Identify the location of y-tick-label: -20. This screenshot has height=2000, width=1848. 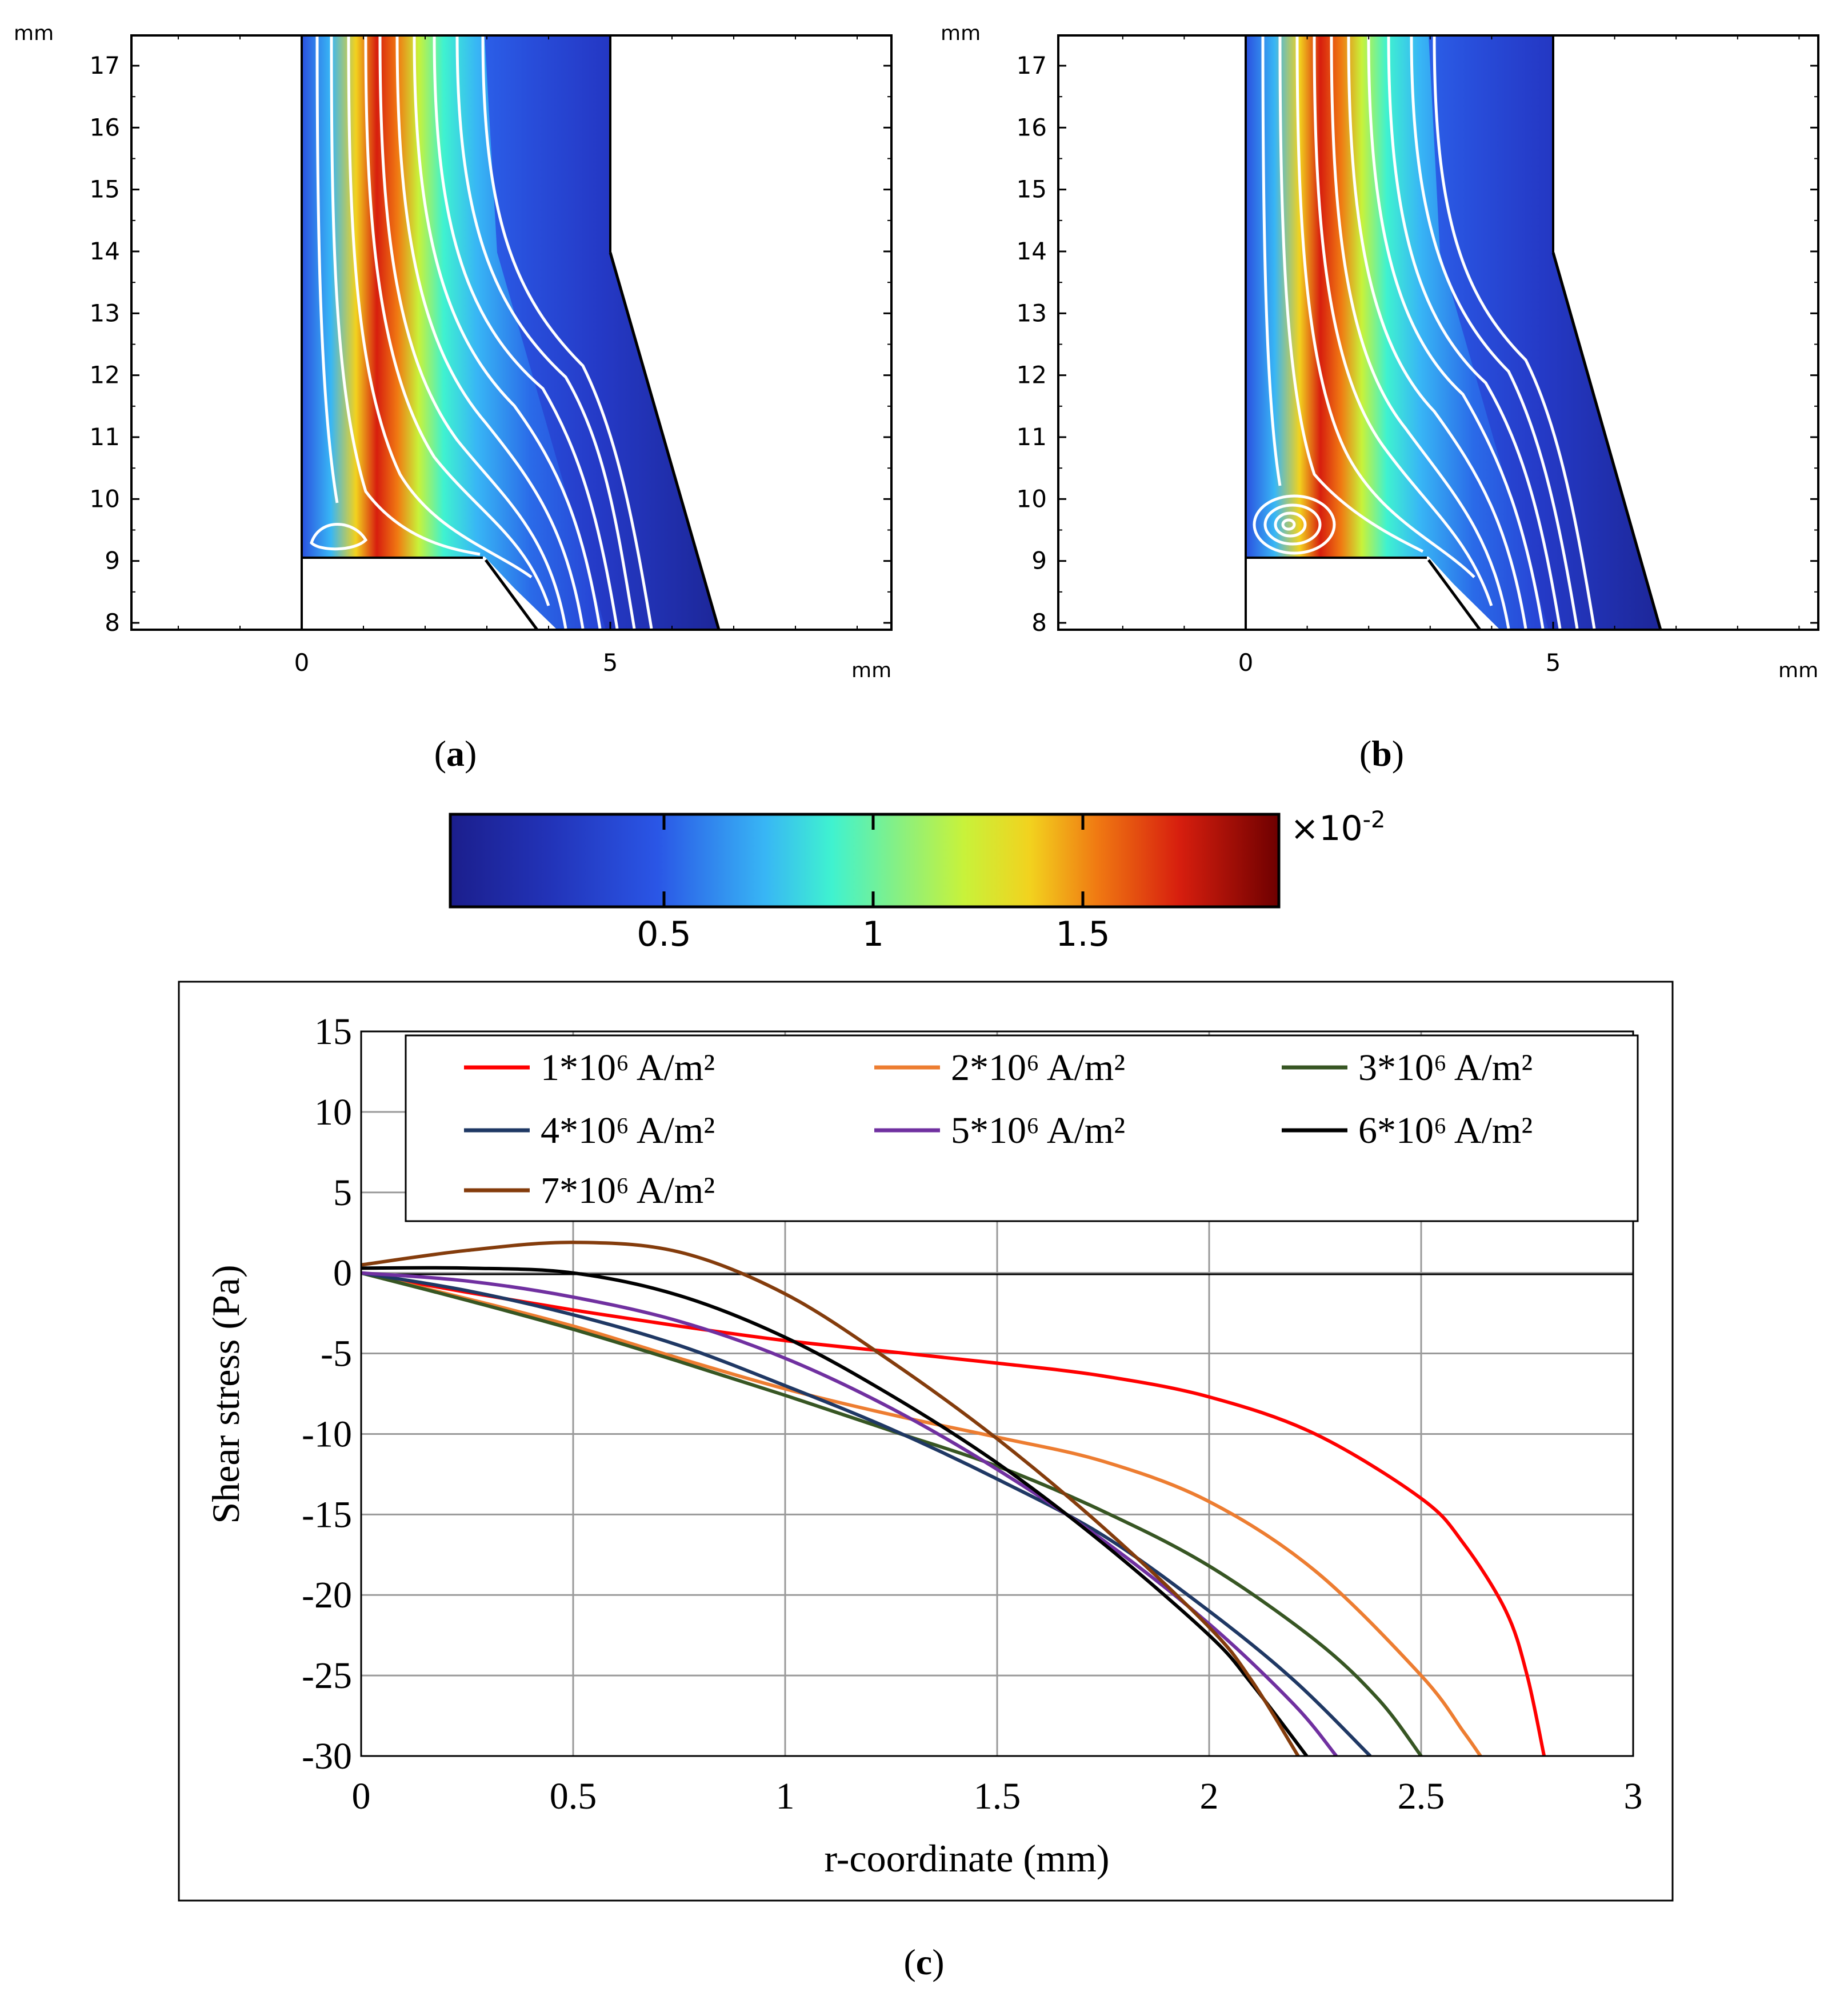
(327, 1595).